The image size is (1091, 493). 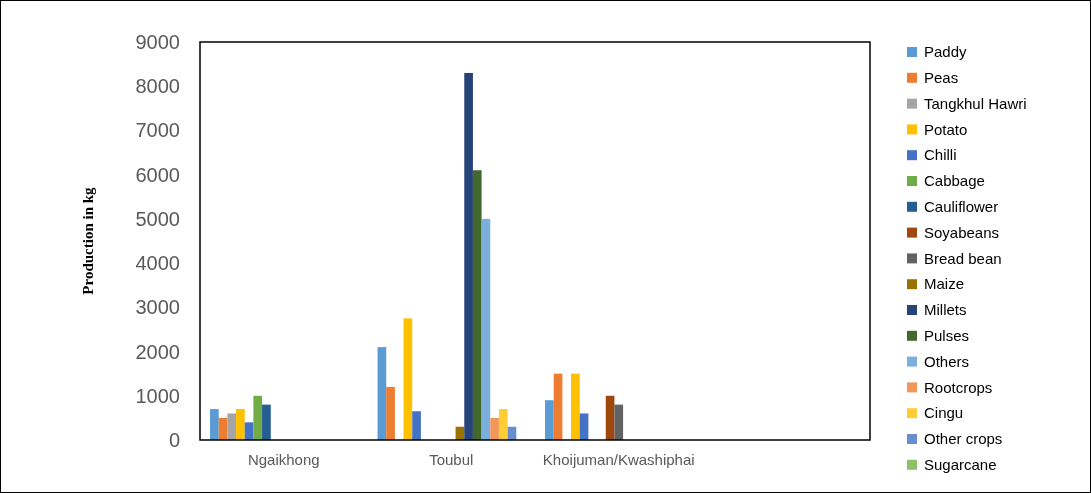 I want to click on y-tick-label: 9000, so click(x=157, y=42).